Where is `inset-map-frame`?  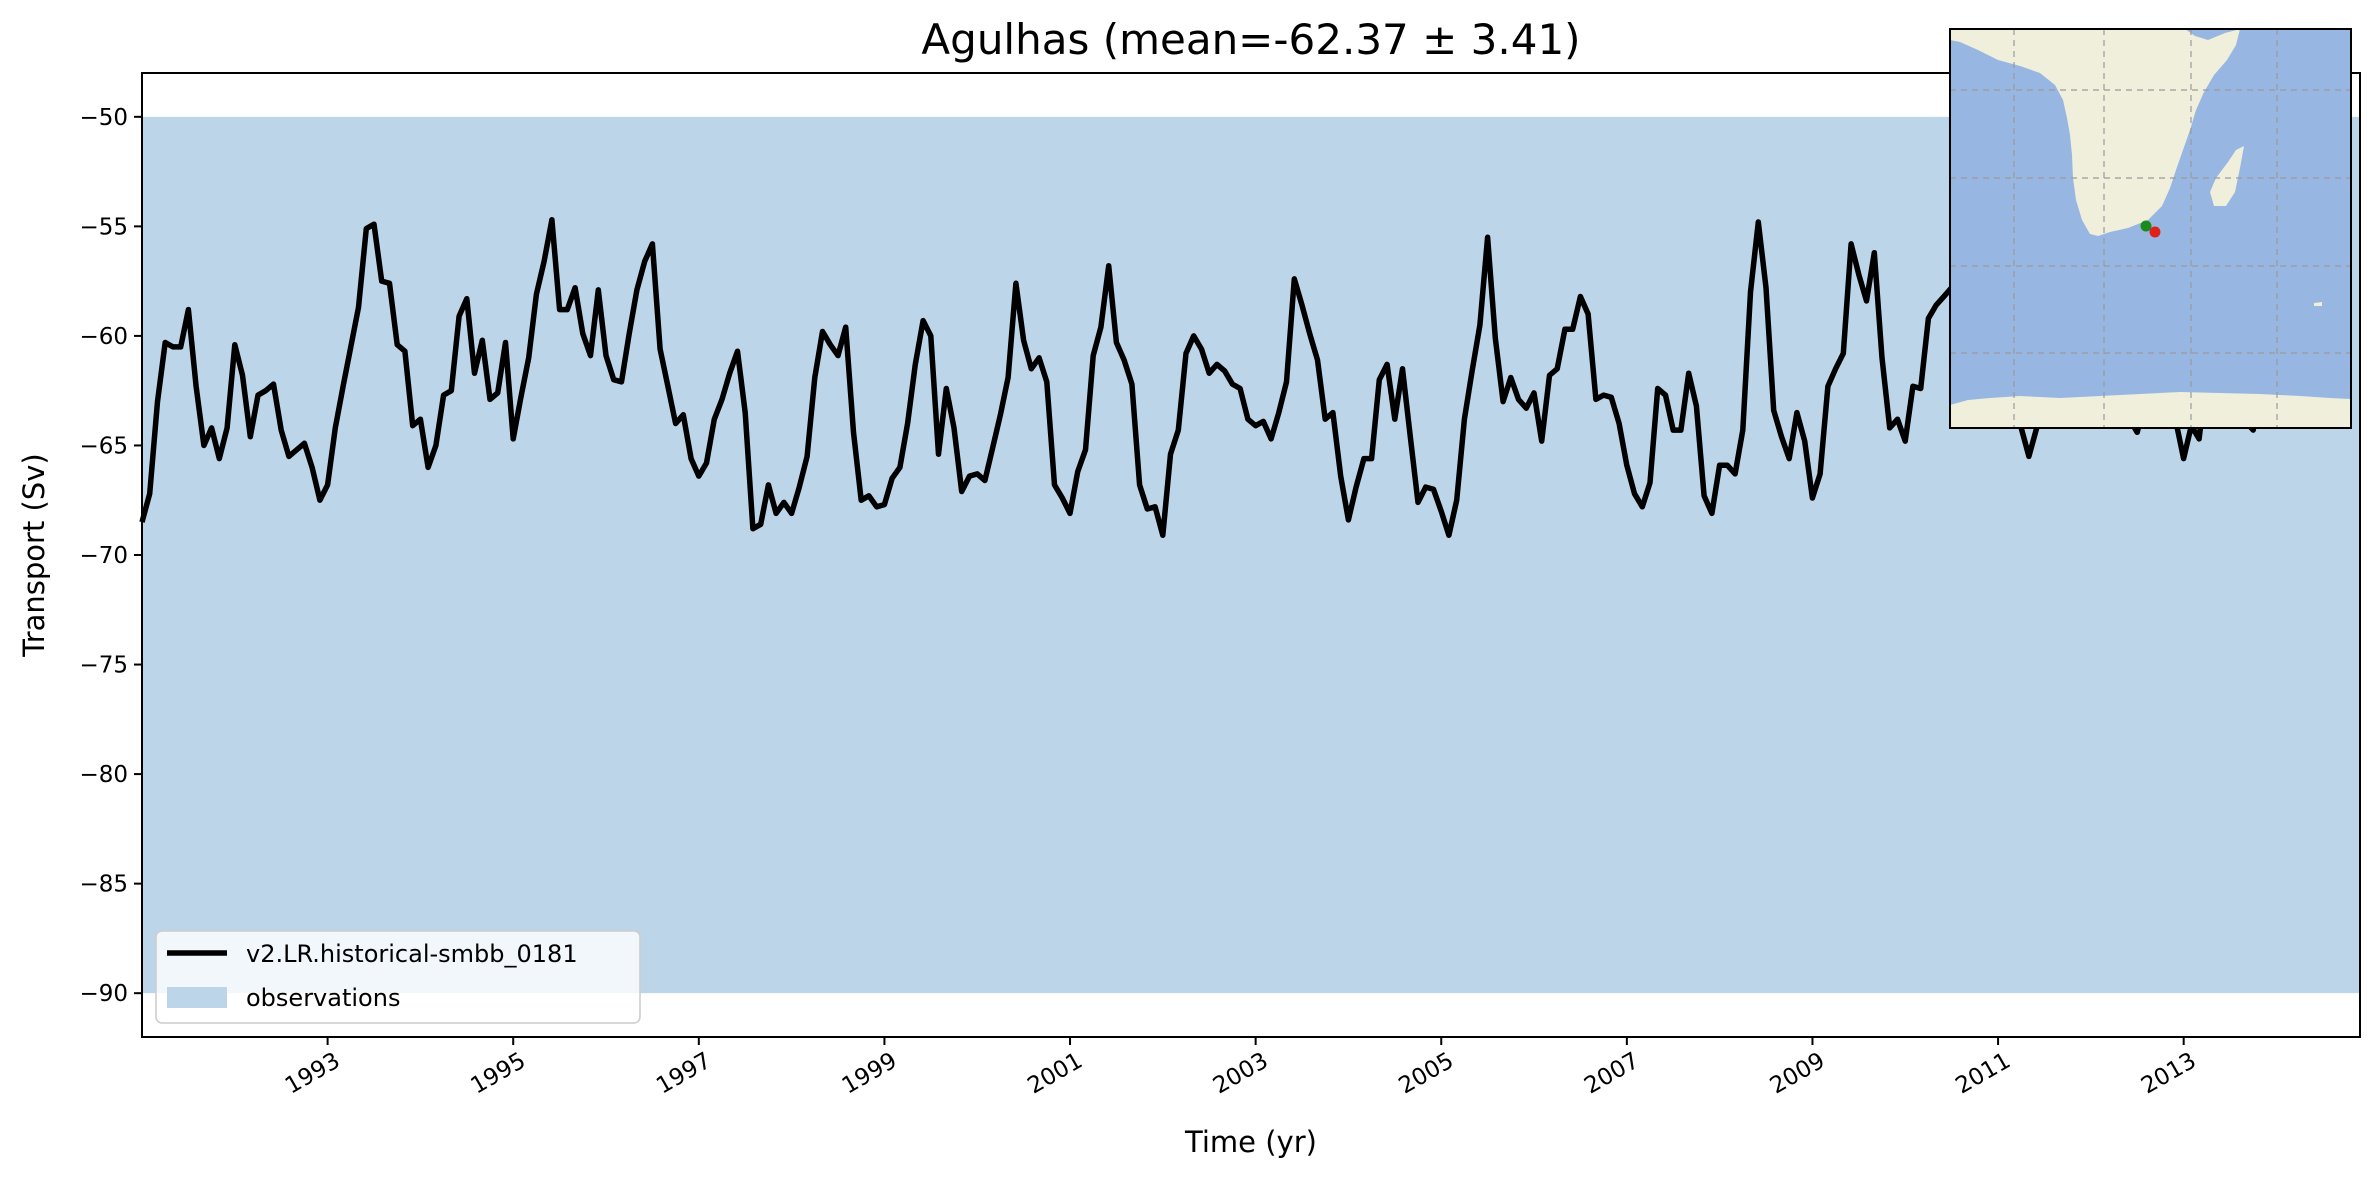
inset-map-frame is located at coordinates (2150, 228).